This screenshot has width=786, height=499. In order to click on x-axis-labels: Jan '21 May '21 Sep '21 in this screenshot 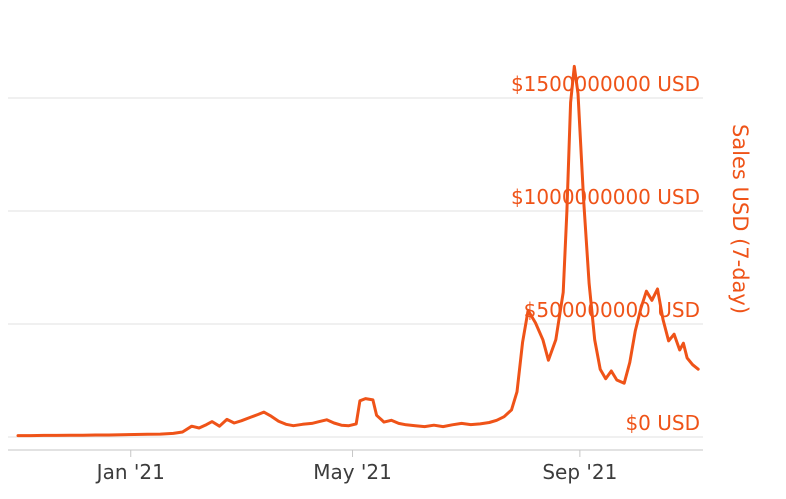, I will do `click(356, 472)`.